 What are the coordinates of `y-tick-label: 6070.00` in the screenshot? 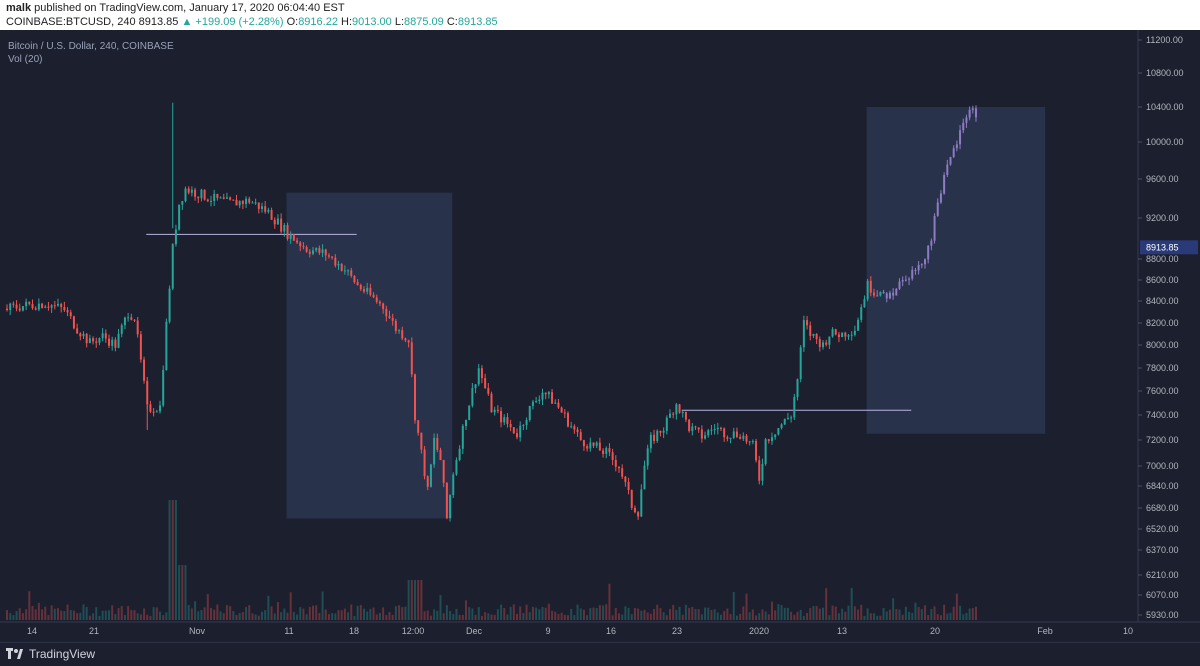 It's located at (1162, 595).